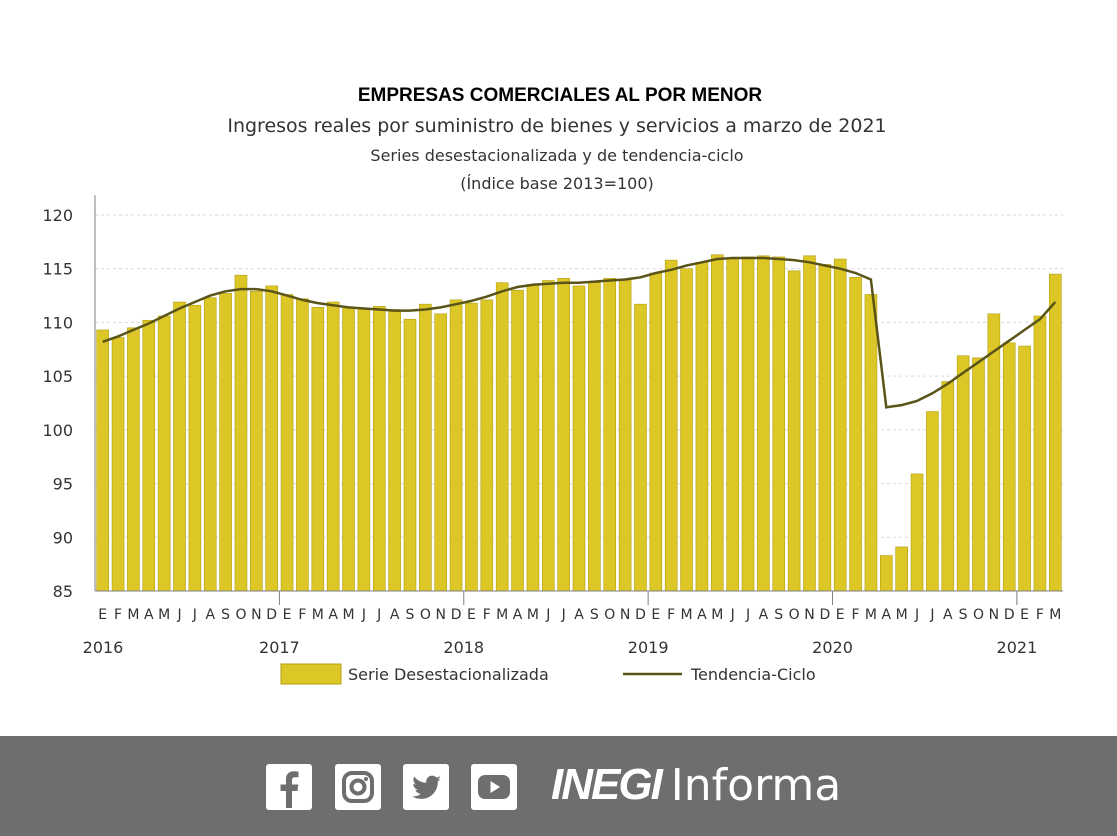  I want to click on legend: Serie Desestacionalizada Tendencia-Ciclo, so click(548, 674).